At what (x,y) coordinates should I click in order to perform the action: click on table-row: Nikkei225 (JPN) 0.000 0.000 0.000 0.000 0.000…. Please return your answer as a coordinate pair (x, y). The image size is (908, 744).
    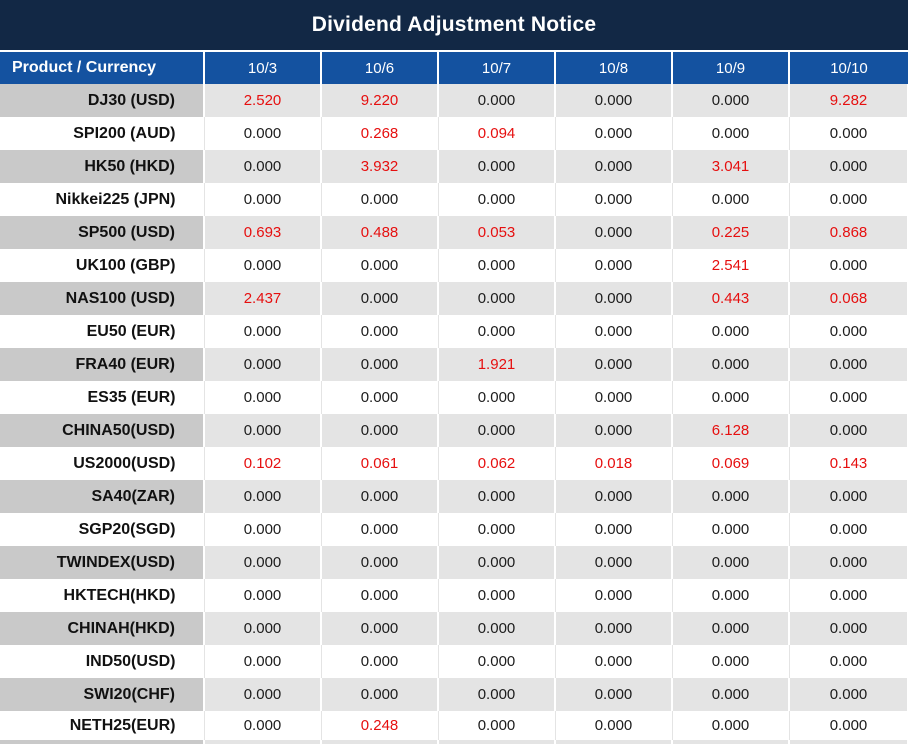
    Looking at the image, I should click on (454, 199).